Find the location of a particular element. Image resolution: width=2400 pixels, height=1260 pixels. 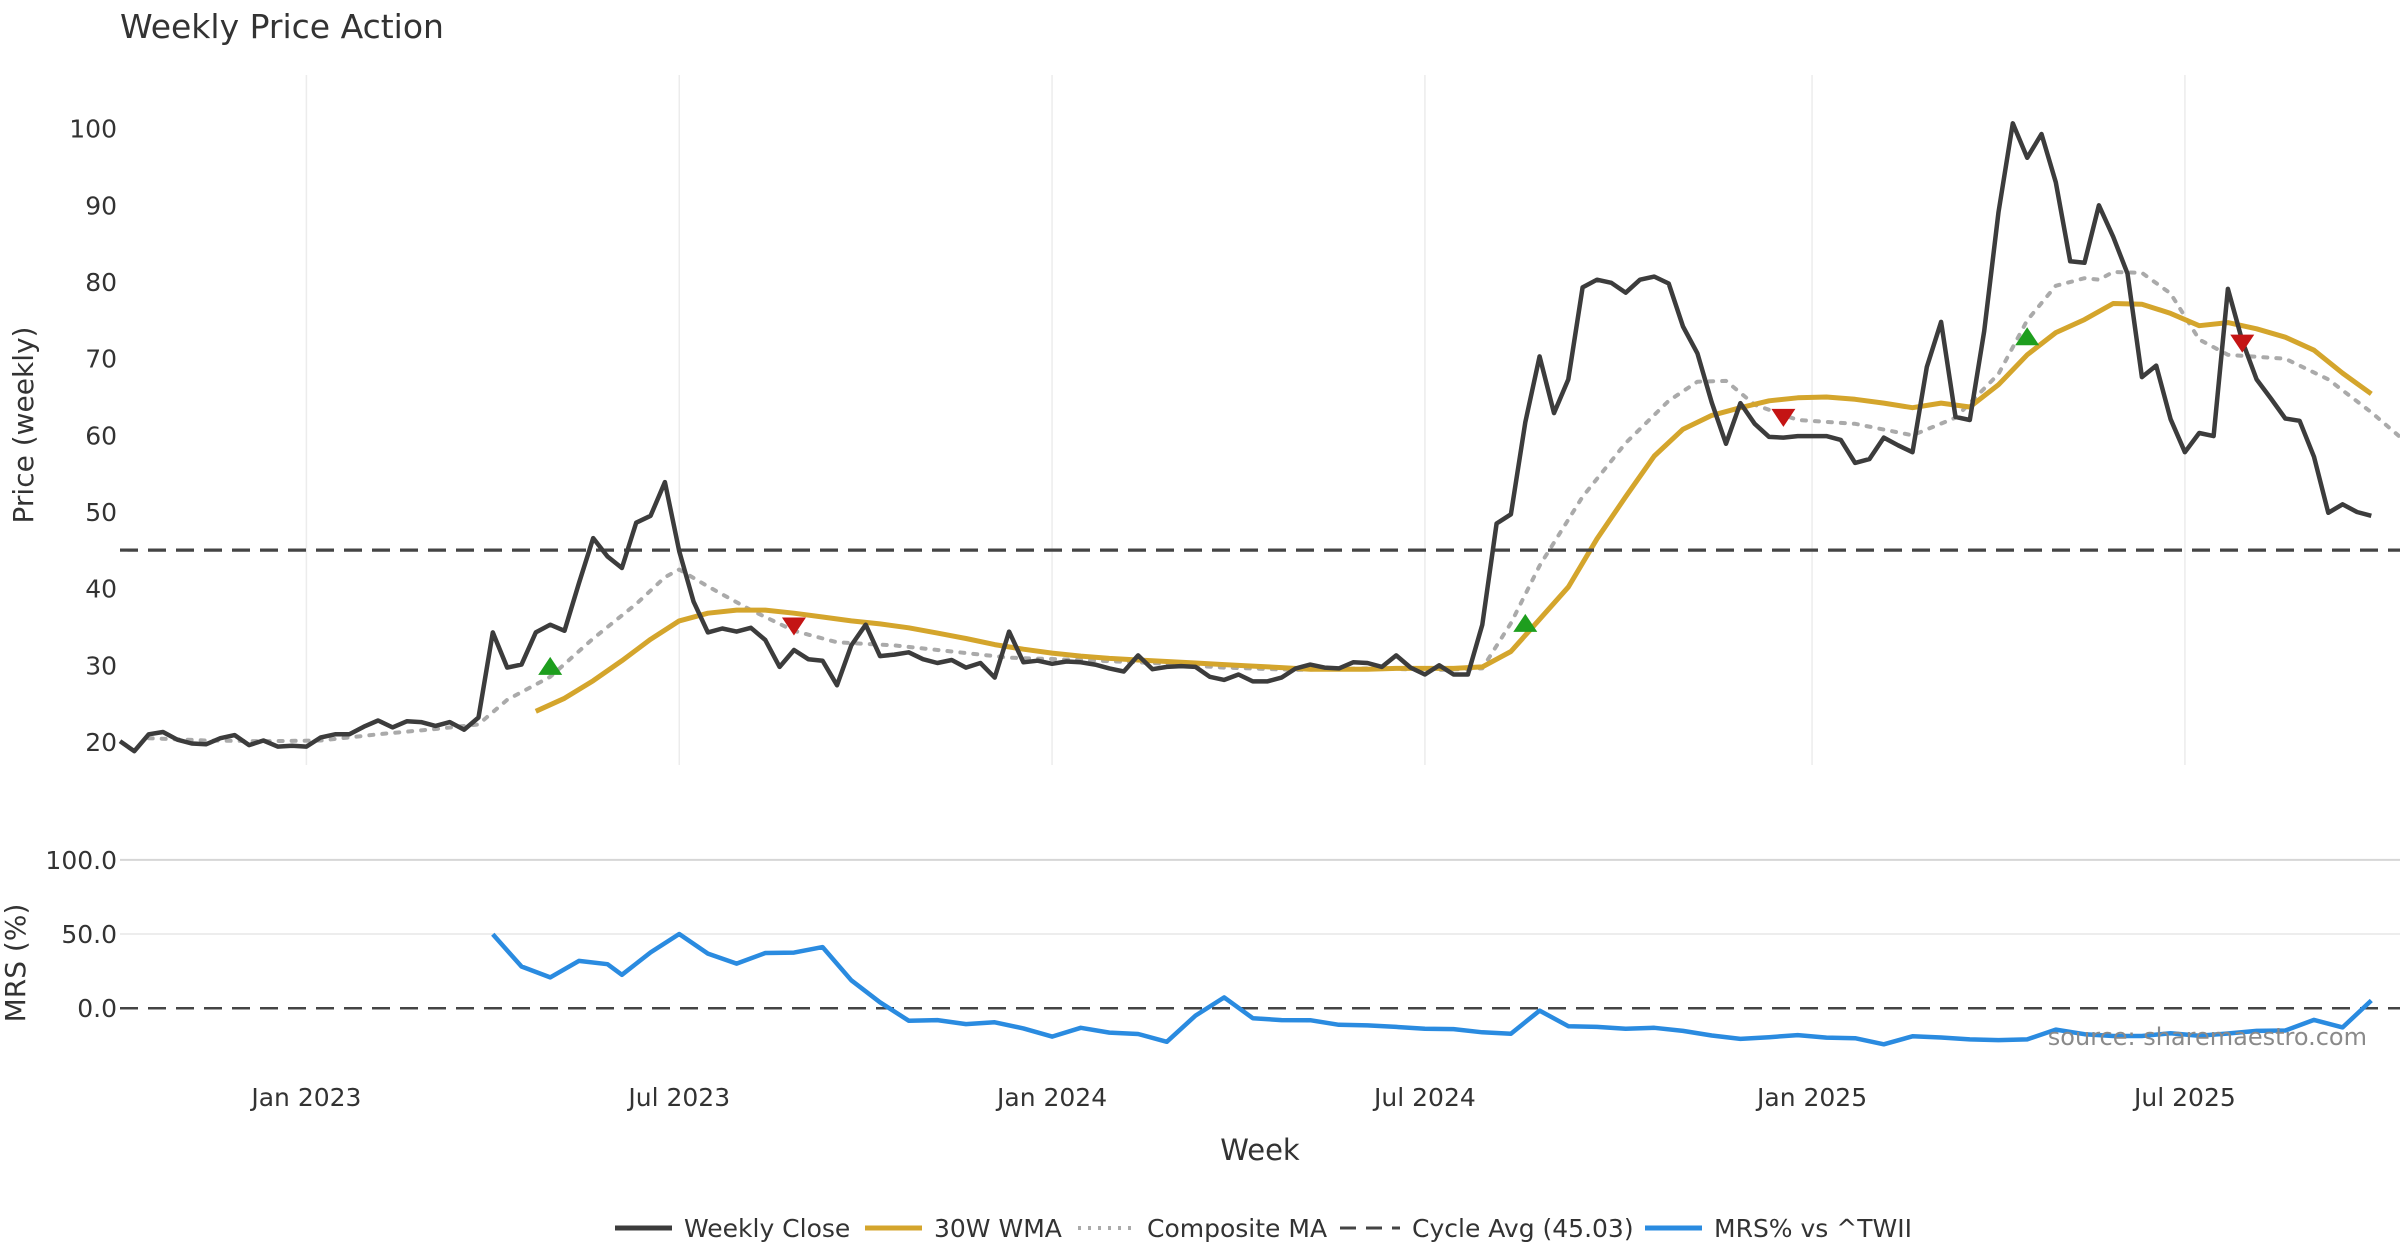

mrs-plot is located at coordinates (1432, 989).